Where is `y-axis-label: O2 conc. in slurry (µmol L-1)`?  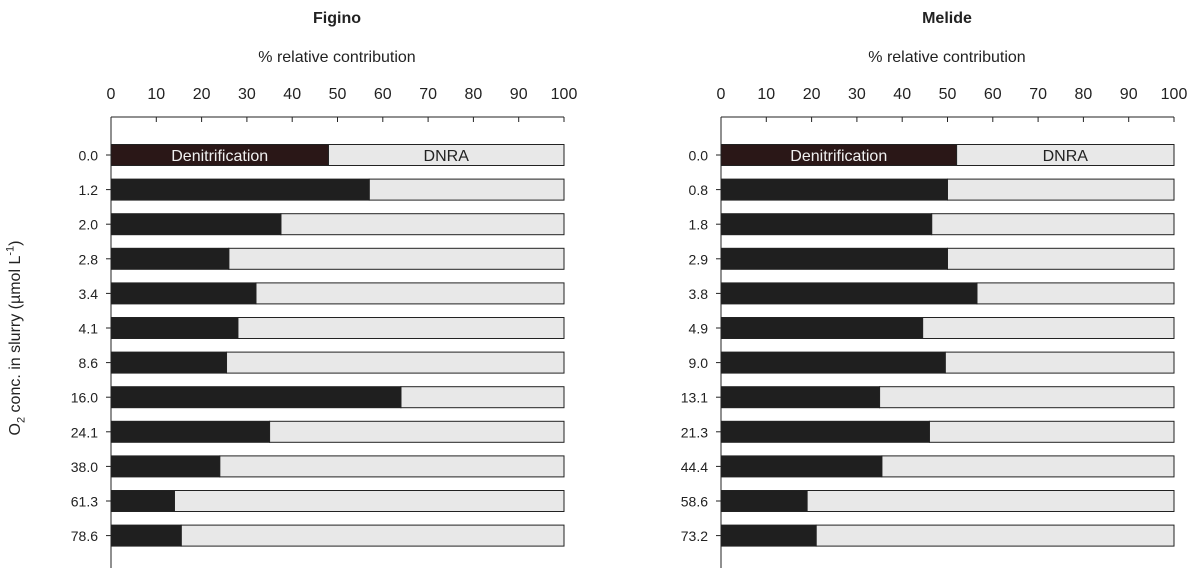 y-axis-label: O2 conc. in slurry (µmol L-1) is located at coordinates (16, 338).